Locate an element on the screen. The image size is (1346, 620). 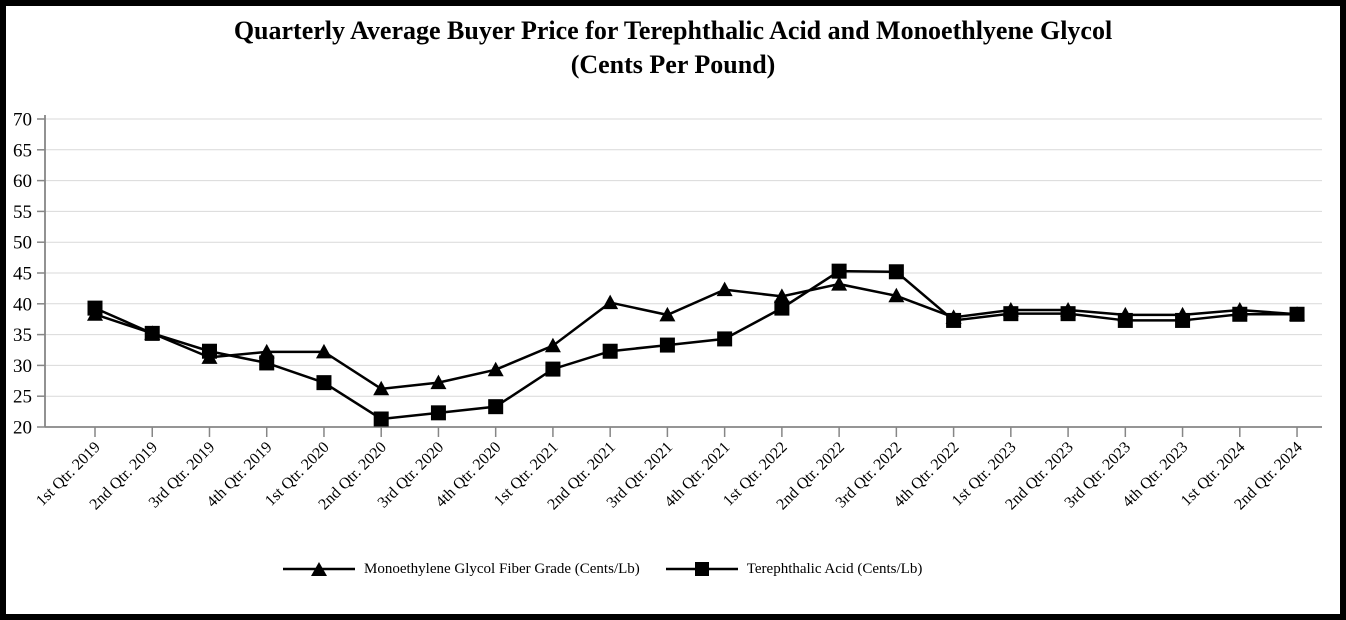
chart-title-line2: (Cents Per Pound) is located at coordinates (673, 64).